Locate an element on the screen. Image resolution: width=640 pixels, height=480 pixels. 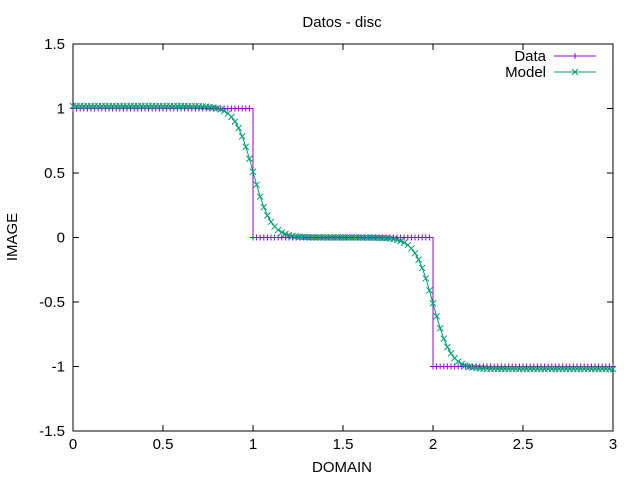
x-tick-label: 2 is located at coordinates (433, 444).